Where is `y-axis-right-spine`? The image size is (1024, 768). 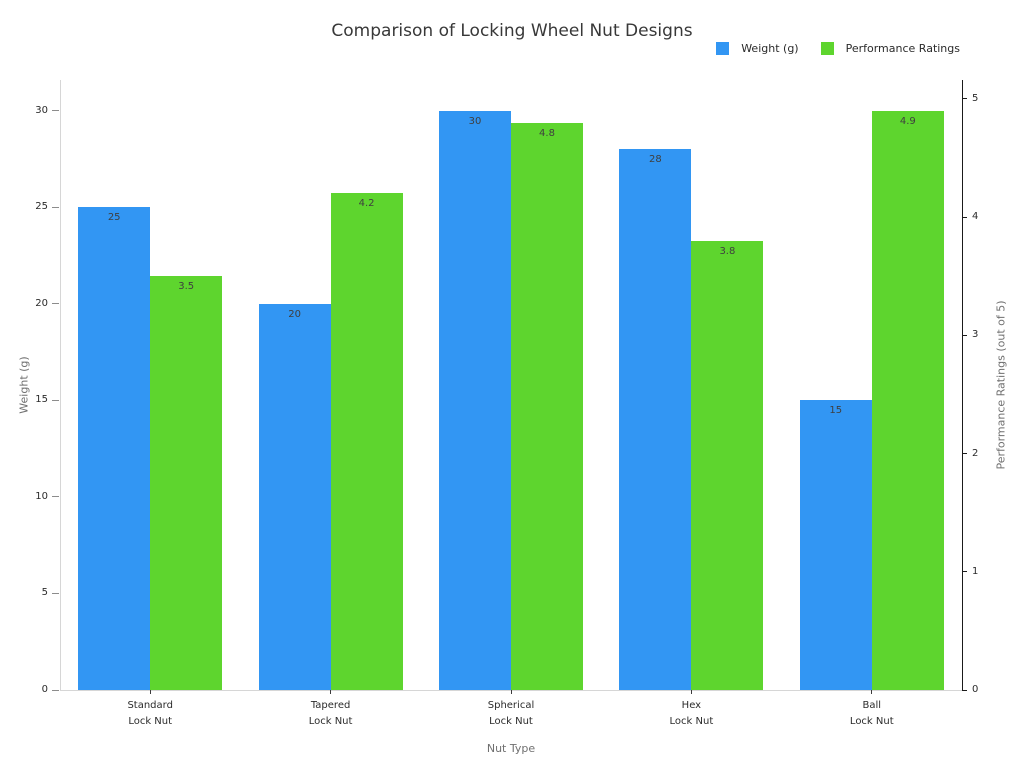
y-axis-right-spine is located at coordinates (962, 385).